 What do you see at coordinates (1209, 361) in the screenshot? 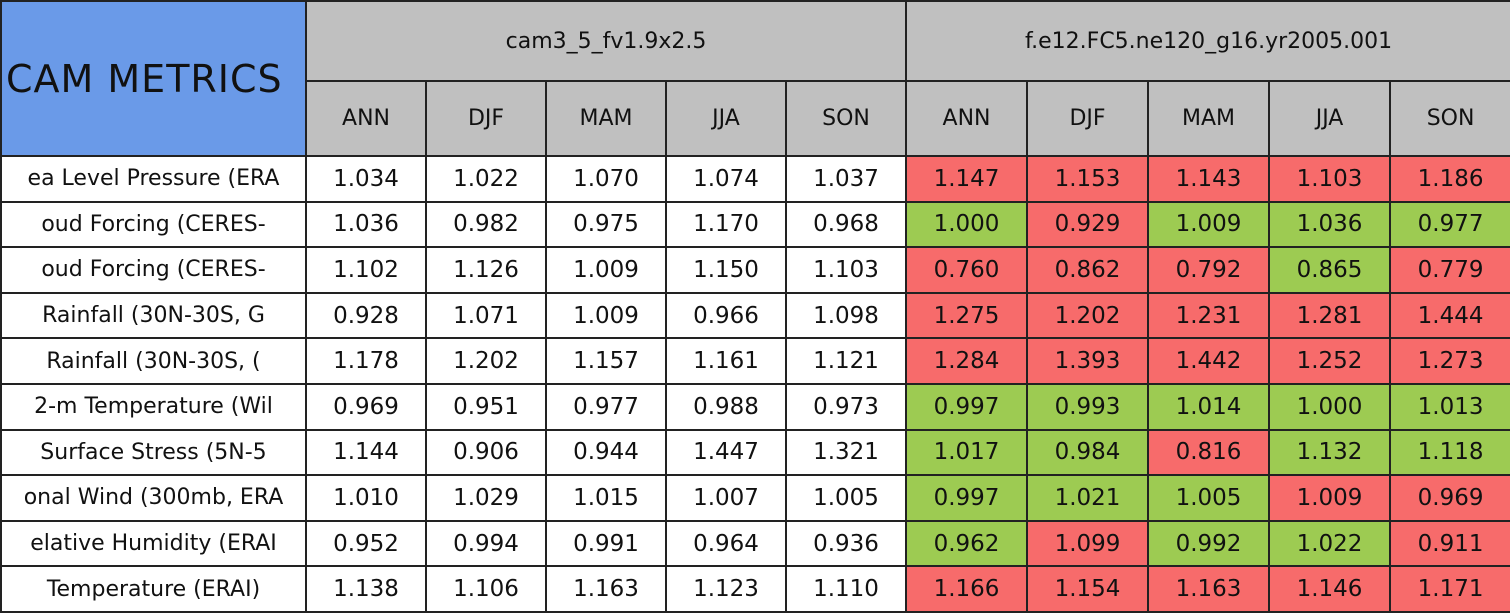
I see `metric-cell: 1.442` at bounding box center [1209, 361].